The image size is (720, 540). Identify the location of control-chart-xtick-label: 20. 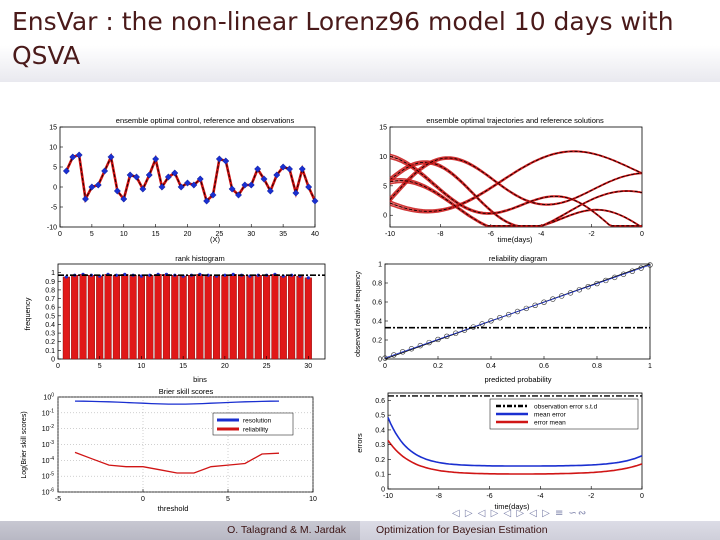
(188, 234).